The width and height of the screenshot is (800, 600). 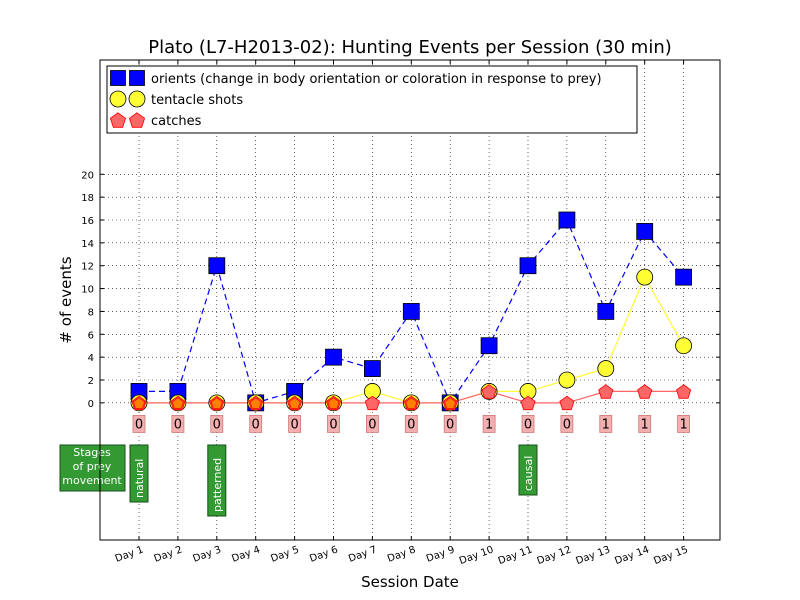 I want to click on y-tick-label: 16, so click(x=87, y=221).